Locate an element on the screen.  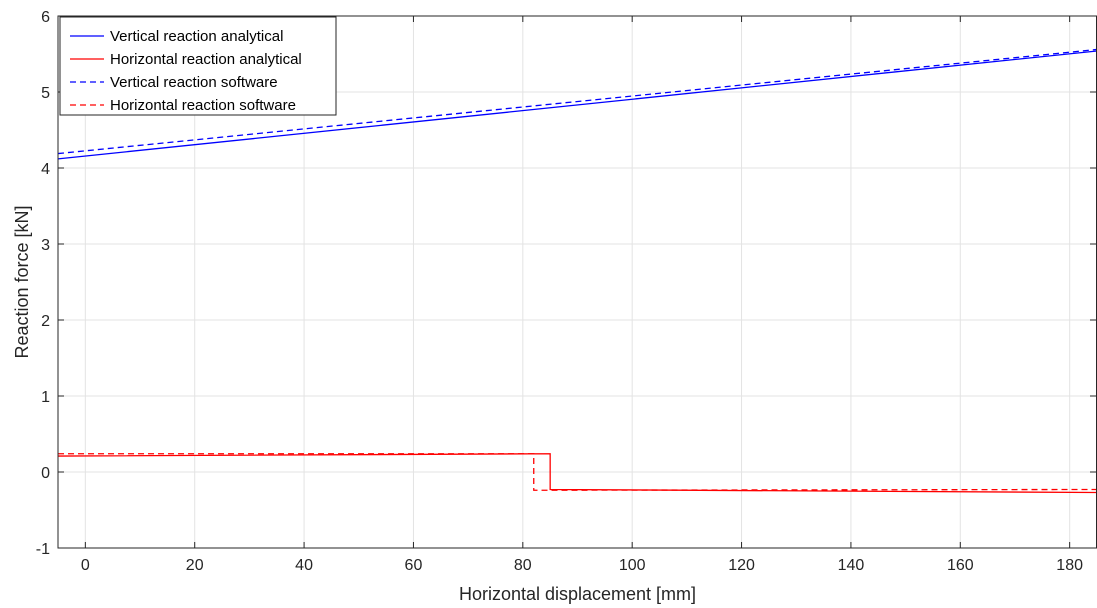
y-tick-label: 3 is located at coordinates (45, 245).